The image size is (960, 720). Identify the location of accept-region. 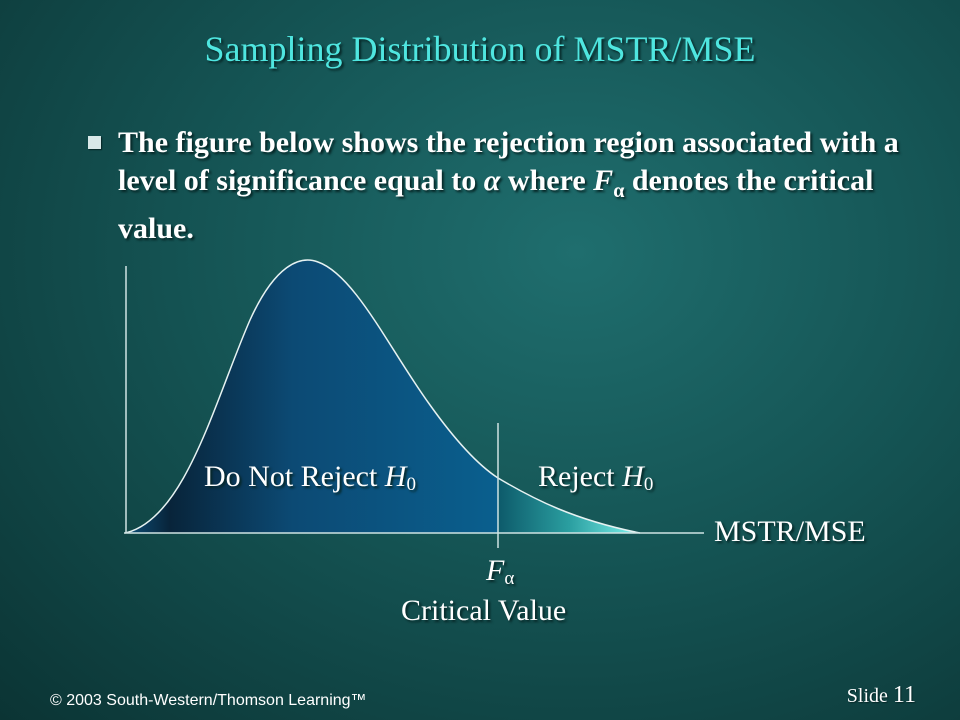
(311, 396).